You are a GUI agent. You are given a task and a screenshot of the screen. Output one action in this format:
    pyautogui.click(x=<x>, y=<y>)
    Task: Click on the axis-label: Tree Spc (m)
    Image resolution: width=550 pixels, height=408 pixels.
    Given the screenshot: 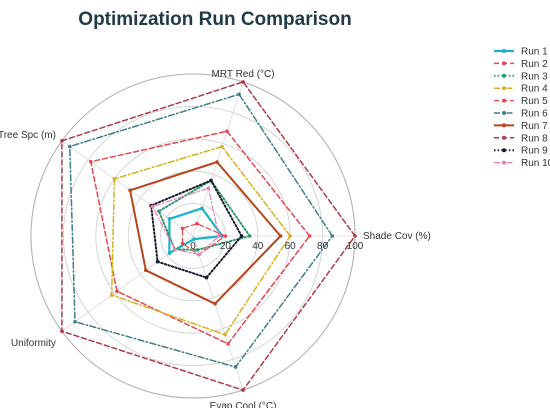 What is the action you would take?
    pyautogui.click(x=28, y=135)
    